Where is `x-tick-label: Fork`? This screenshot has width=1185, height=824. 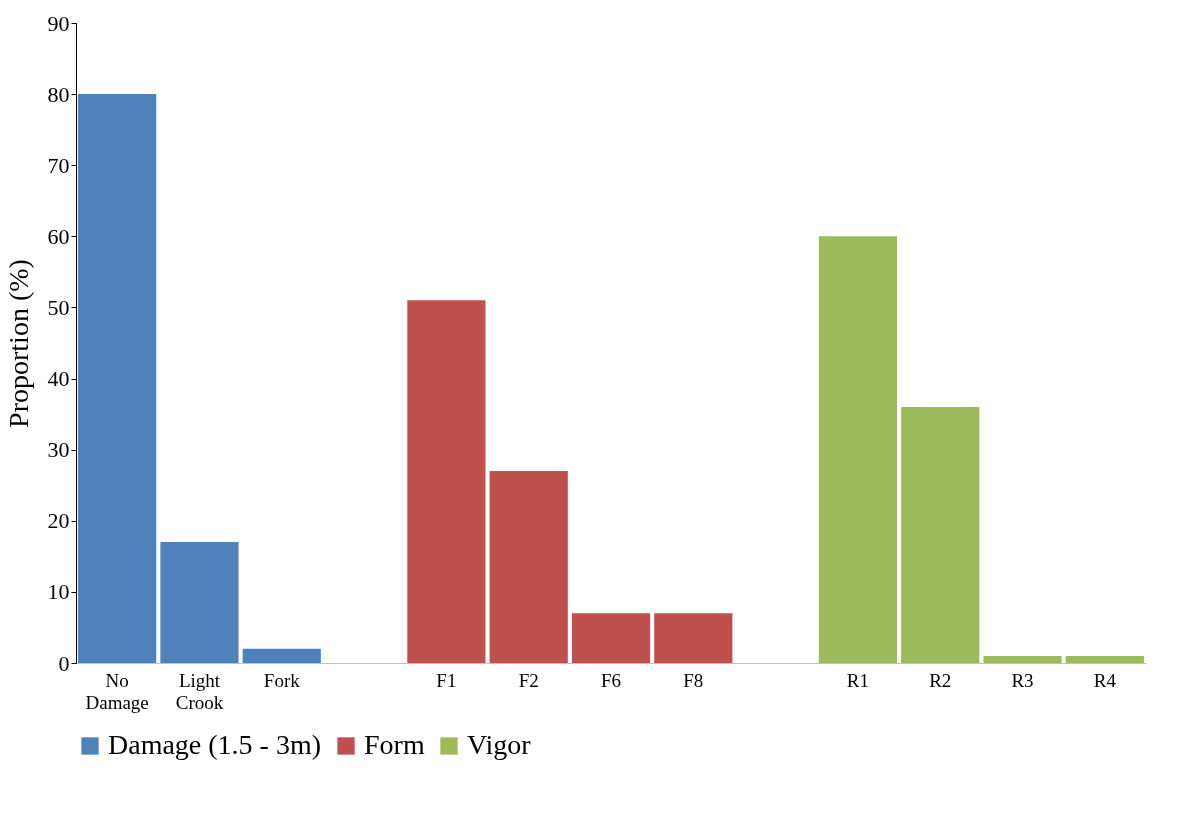
x-tick-label: Fork is located at coordinates (282, 680).